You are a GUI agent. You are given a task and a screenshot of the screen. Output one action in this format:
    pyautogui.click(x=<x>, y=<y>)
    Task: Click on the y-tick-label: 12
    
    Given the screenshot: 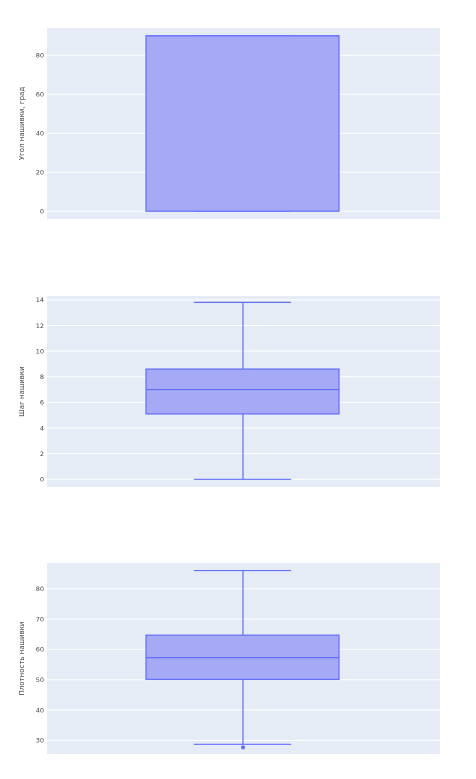 What is the action you would take?
    pyautogui.click(x=40, y=326)
    